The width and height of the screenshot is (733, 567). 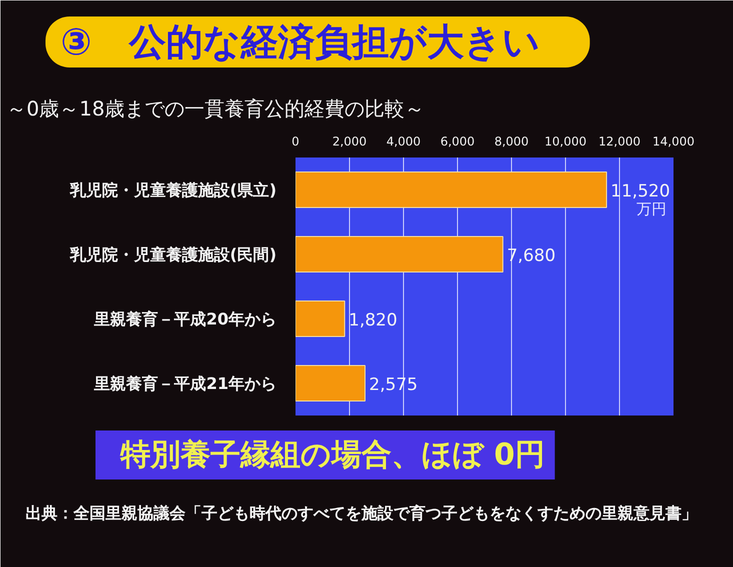 What do you see at coordinates (215, 108) in the screenshot?
I see `chart-subtitle: ～0歳～18歳までの一貫養育公的経費の比較～` at bounding box center [215, 108].